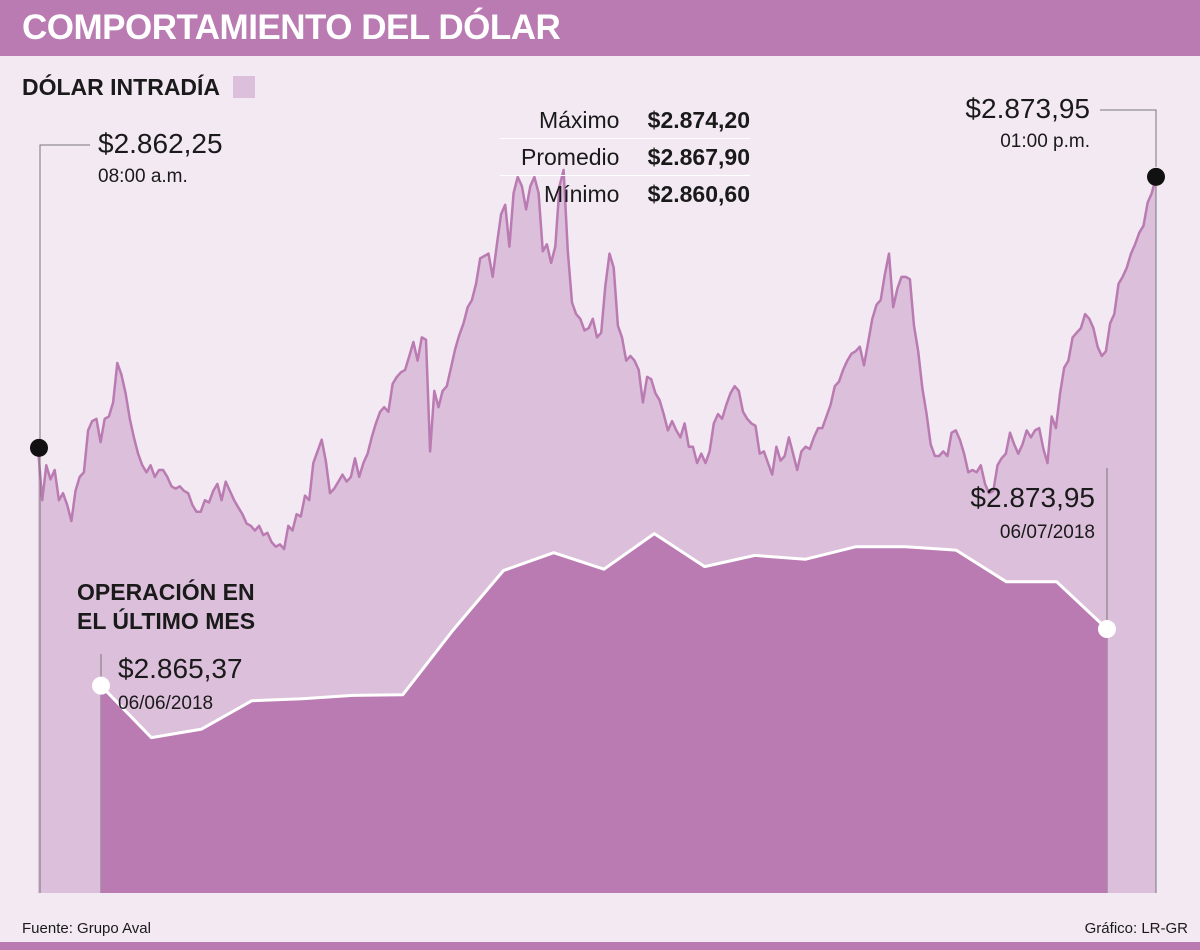 Image resolution: width=1200 pixels, height=950 pixels. Describe the element at coordinates (1107, 629) in the screenshot. I see `month-end-marker` at that location.